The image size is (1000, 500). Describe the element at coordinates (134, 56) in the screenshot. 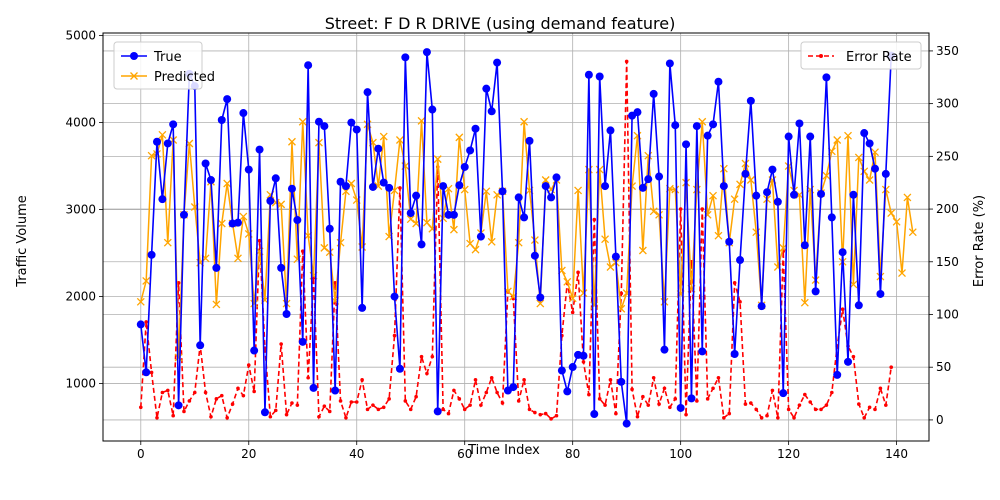

I see `legend-true-marker` at that location.